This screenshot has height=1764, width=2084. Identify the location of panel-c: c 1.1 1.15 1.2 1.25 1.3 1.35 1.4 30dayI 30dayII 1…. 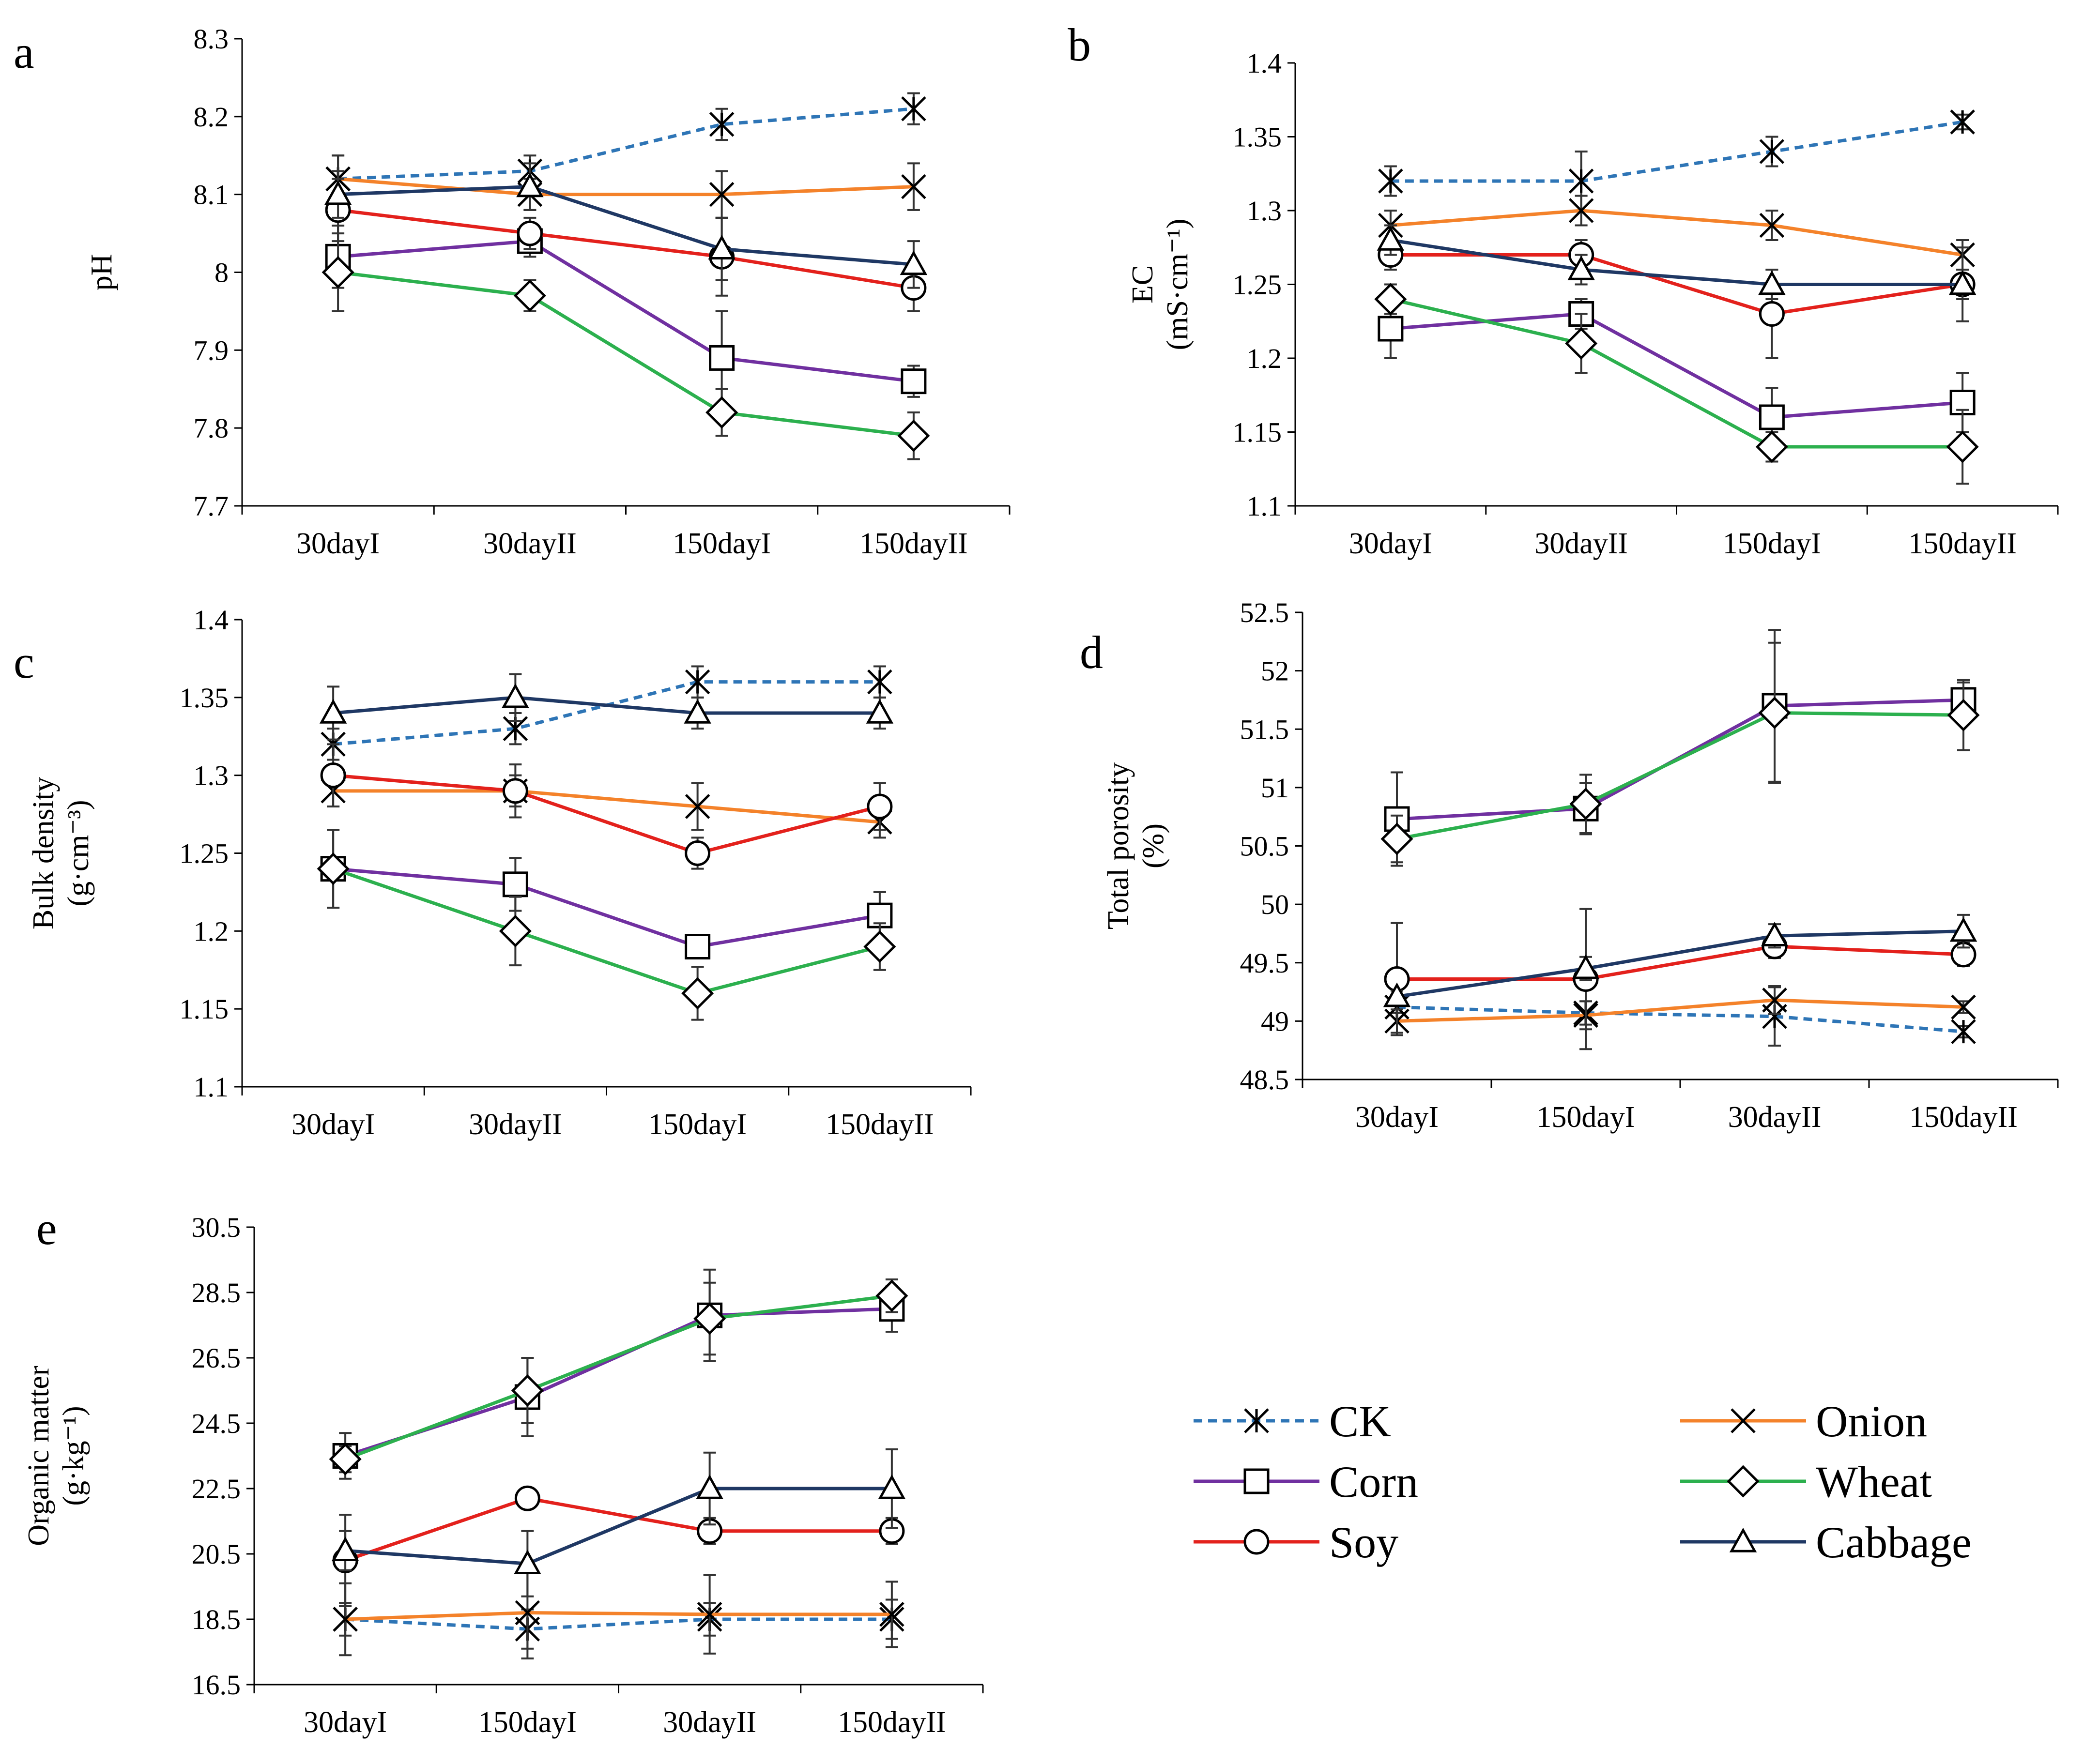
(493, 872).